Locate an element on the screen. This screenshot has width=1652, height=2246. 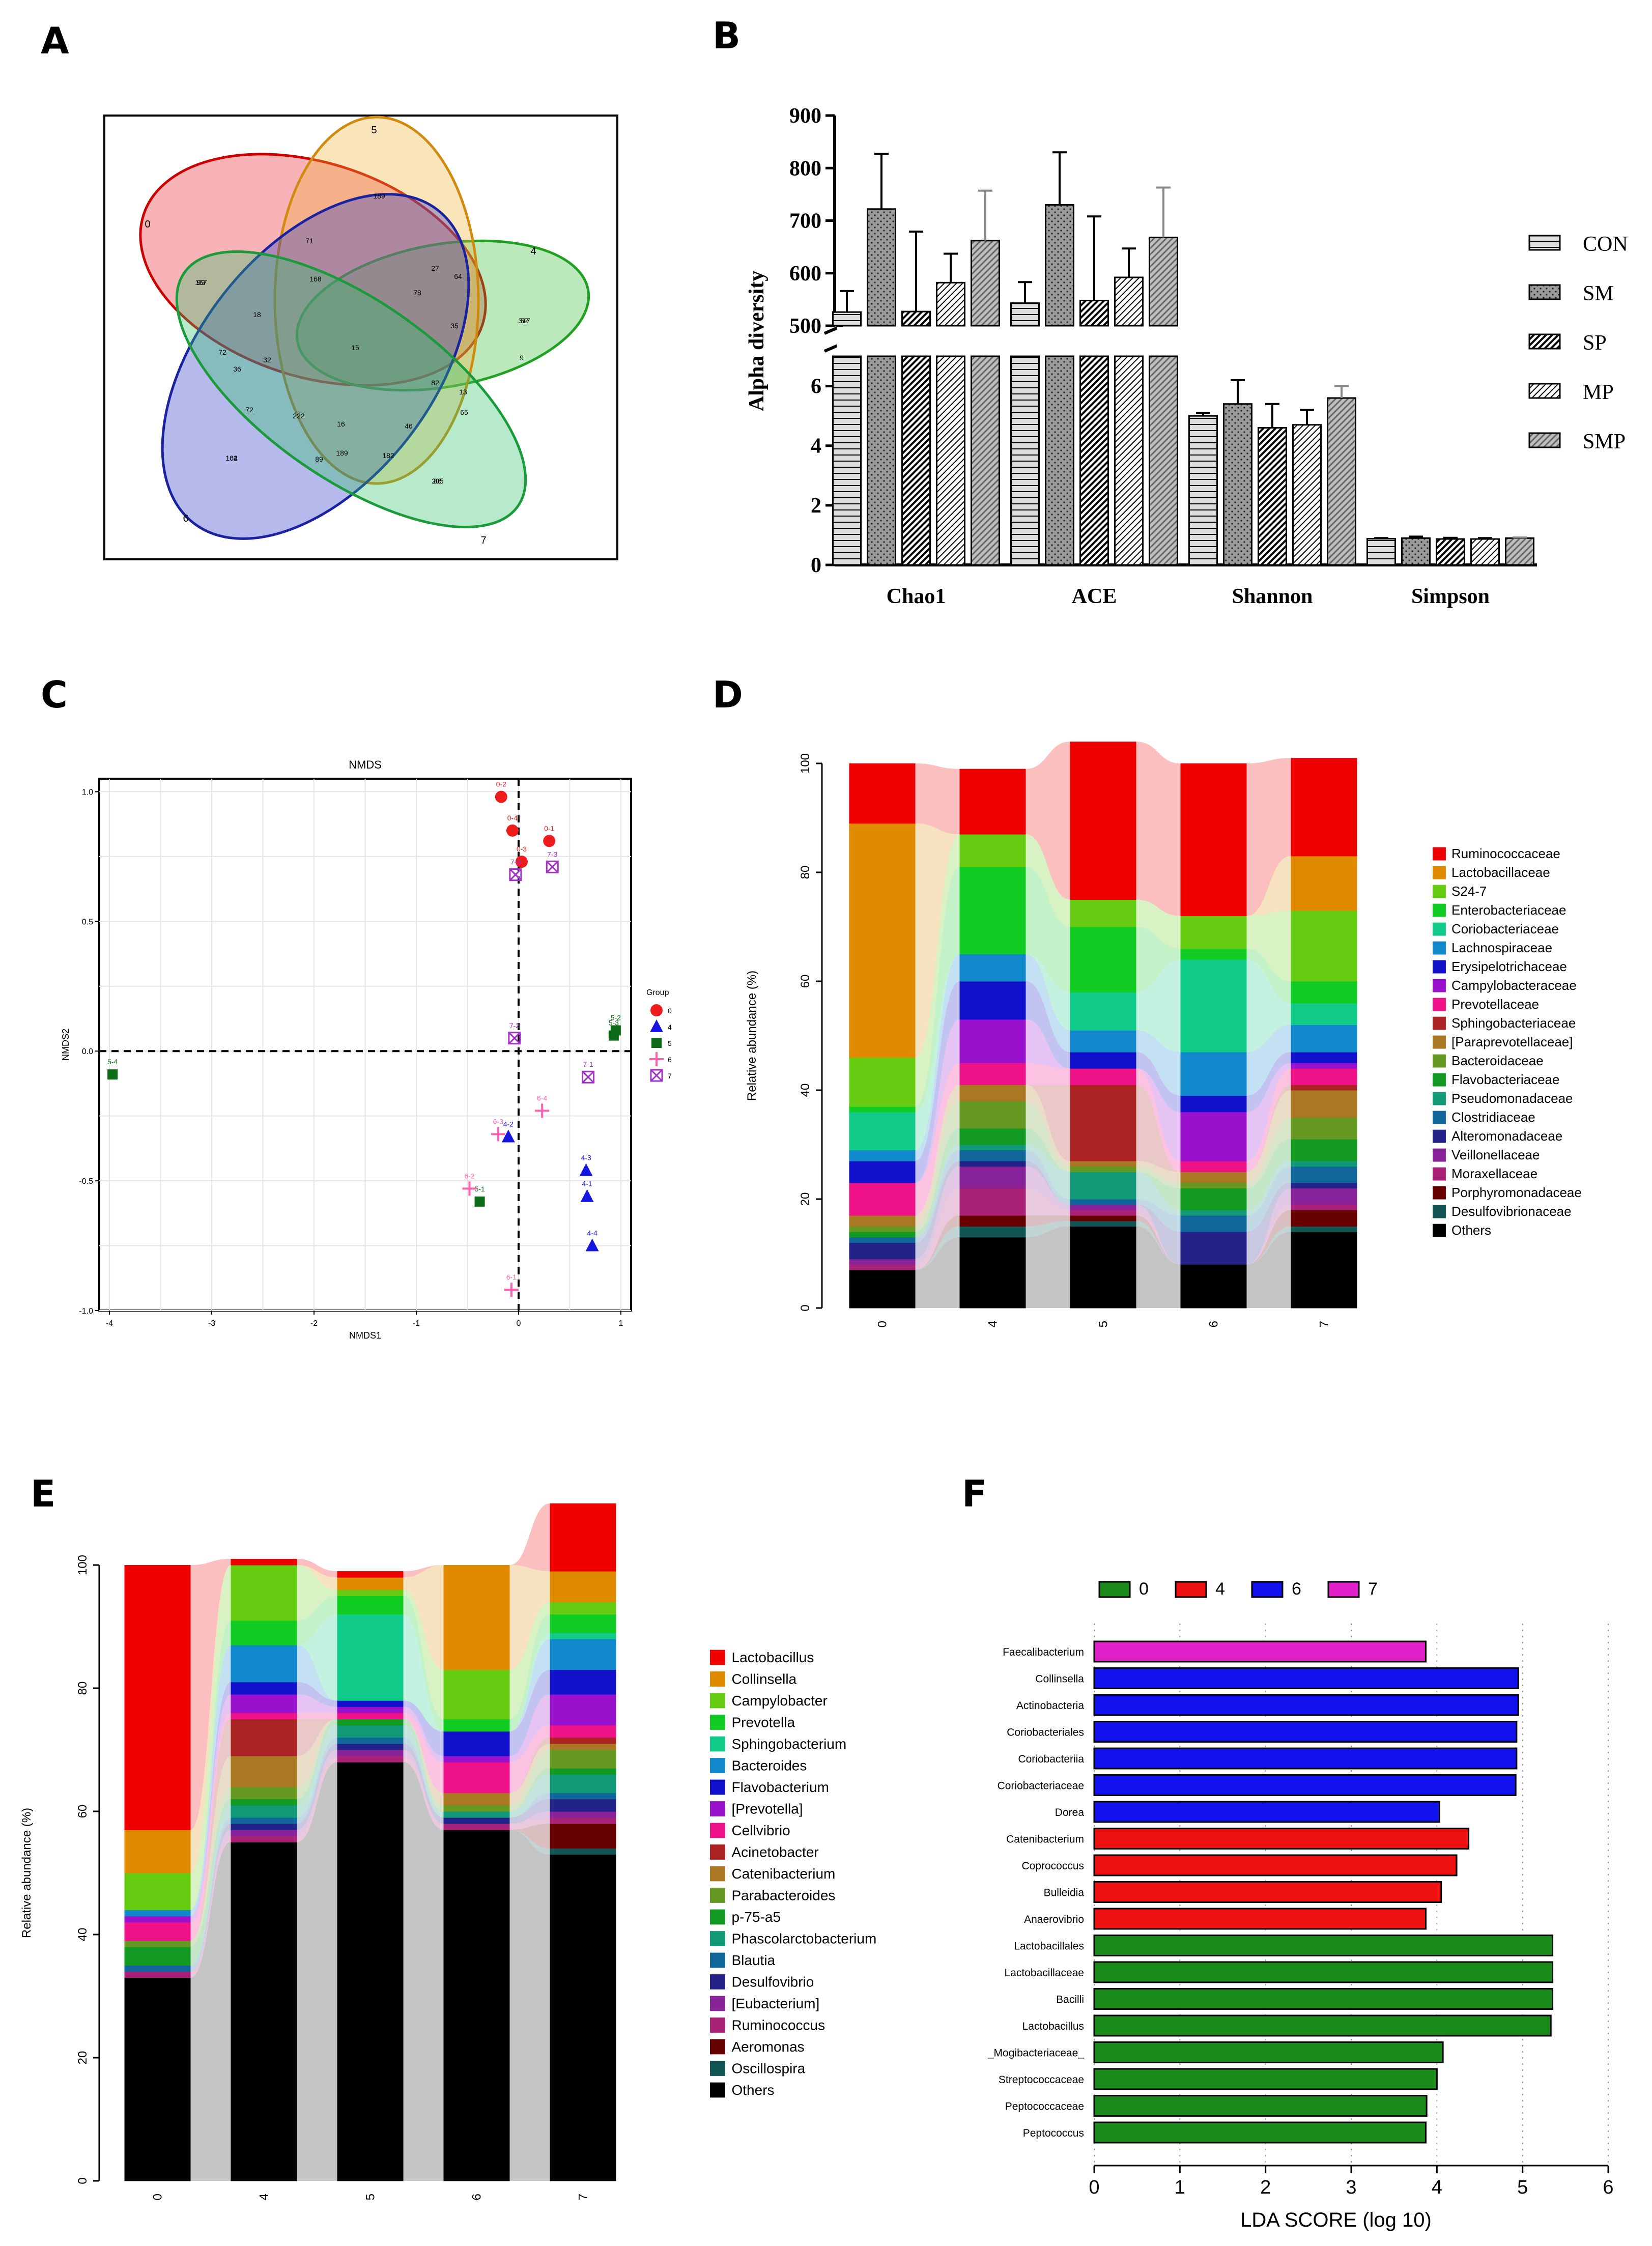
venn-set-label: 0 is located at coordinates (147, 225).